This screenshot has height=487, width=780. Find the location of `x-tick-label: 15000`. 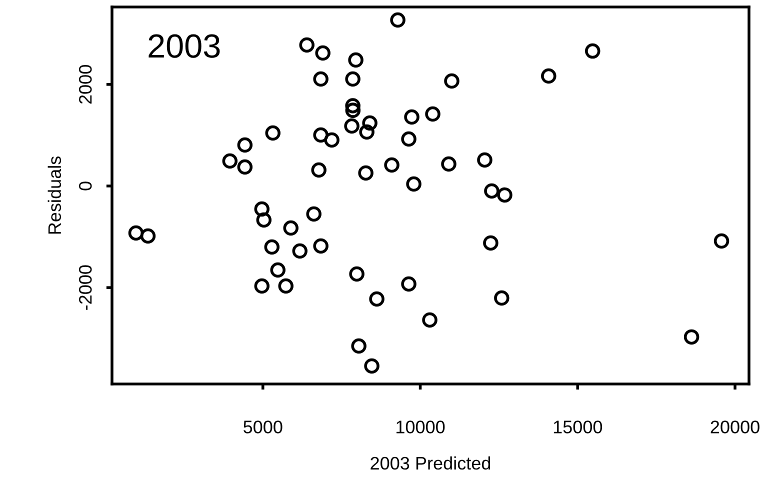

x-tick-label: 15000 is located at coordinates (578, 427).